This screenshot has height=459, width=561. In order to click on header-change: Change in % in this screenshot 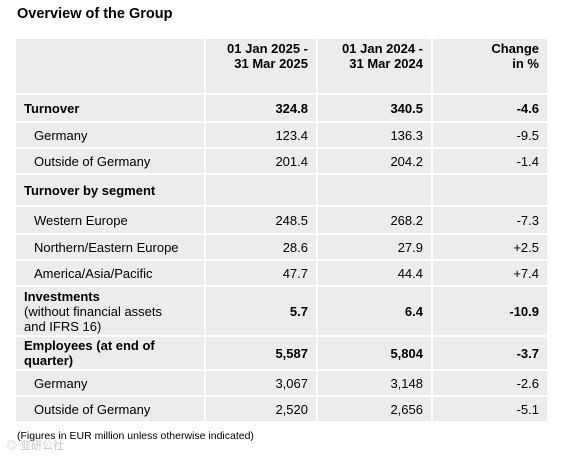, I will do `click(490, 67)`.